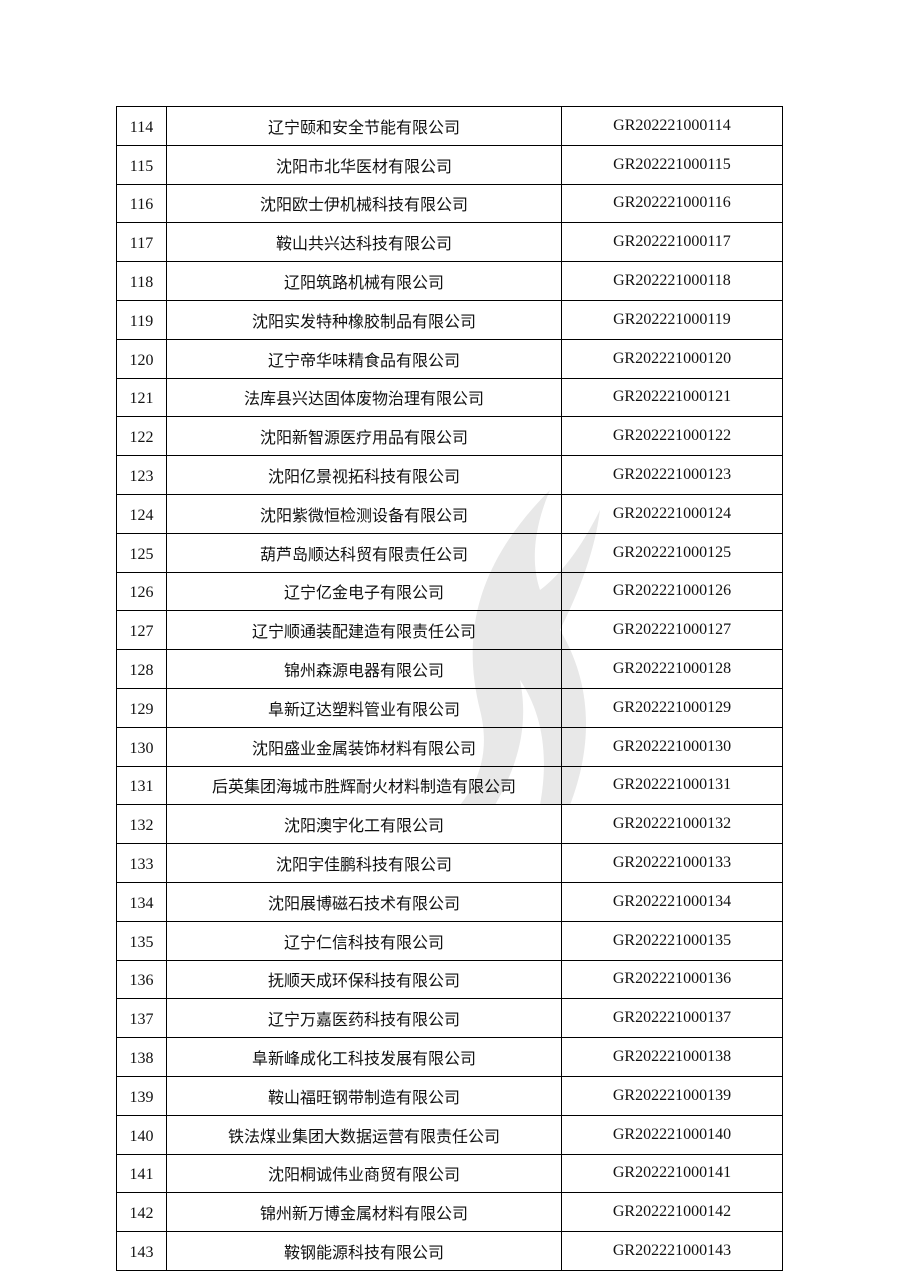 The image size is (901, 1274). What do you see at coordinates (141, 1057) in the screenshot?
I see `row-number: 138` at bounding box center [141, 1057].